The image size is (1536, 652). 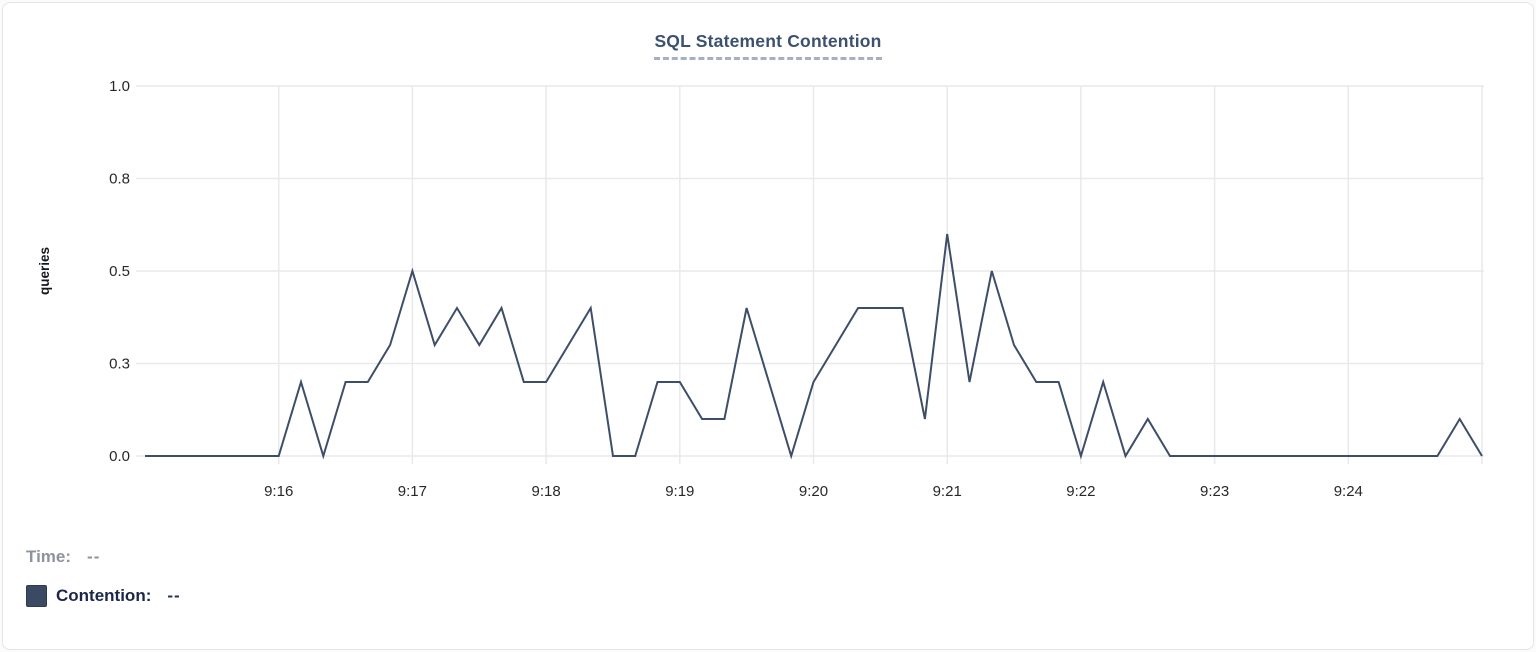 I want to click on x-tick-label: 9:21, so click(x=947, y=491).